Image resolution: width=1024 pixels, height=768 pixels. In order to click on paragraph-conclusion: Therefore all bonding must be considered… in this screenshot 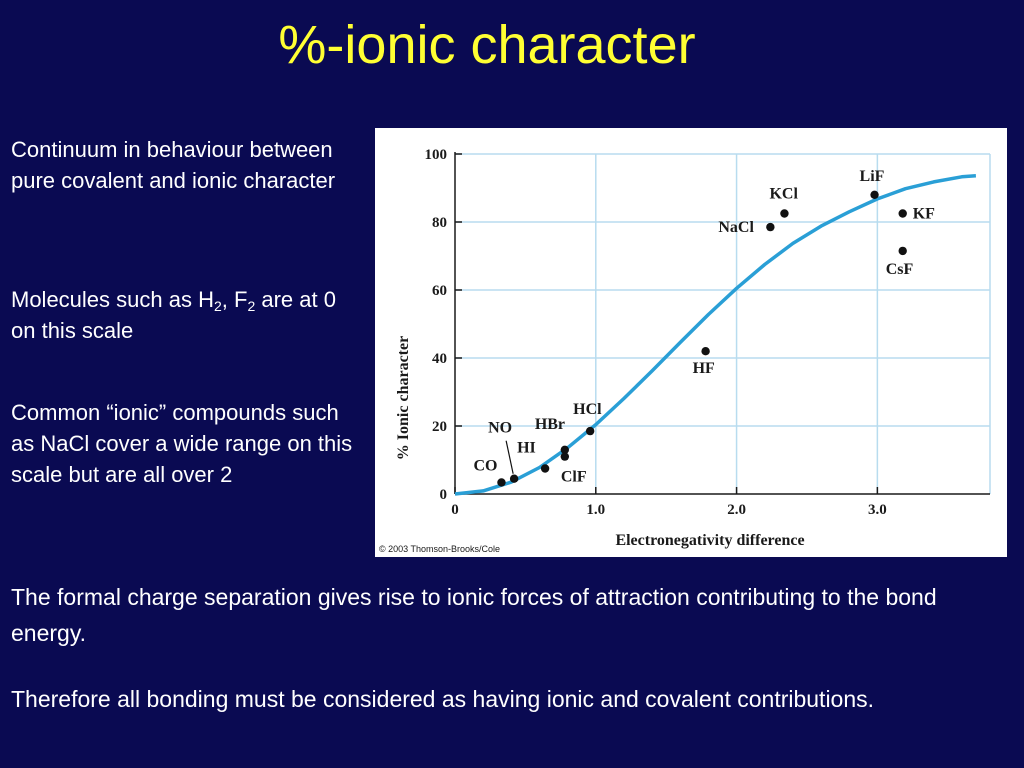, I will do `click(443, 699)`.